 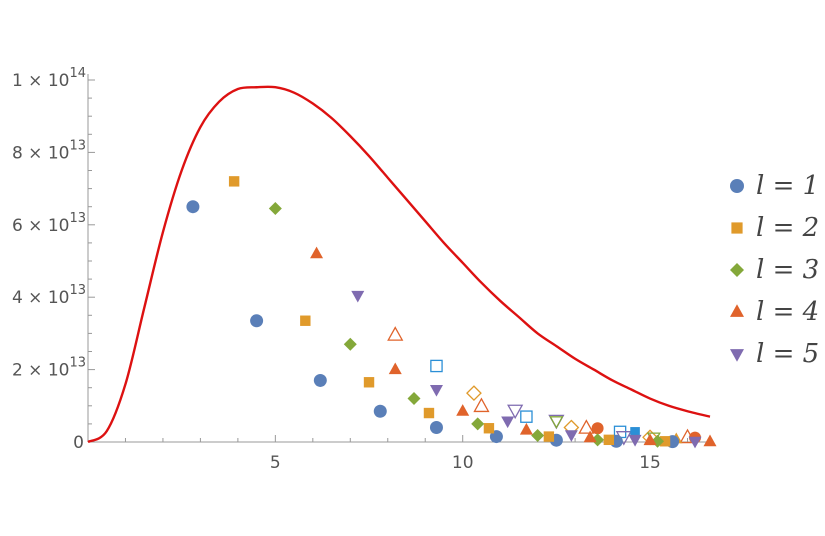 I want to click on y-tick-label: 6 × 10¹³, so click(x=49, y=223).